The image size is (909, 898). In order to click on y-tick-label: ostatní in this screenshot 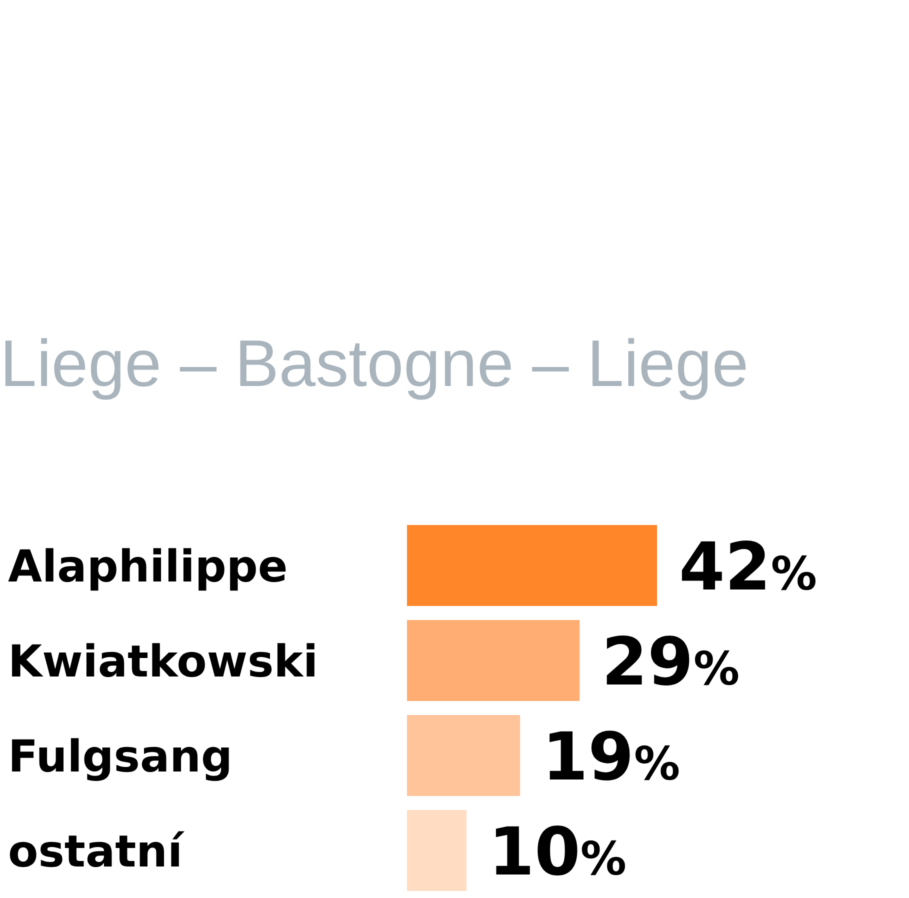, I will do `click(97, 852)`.